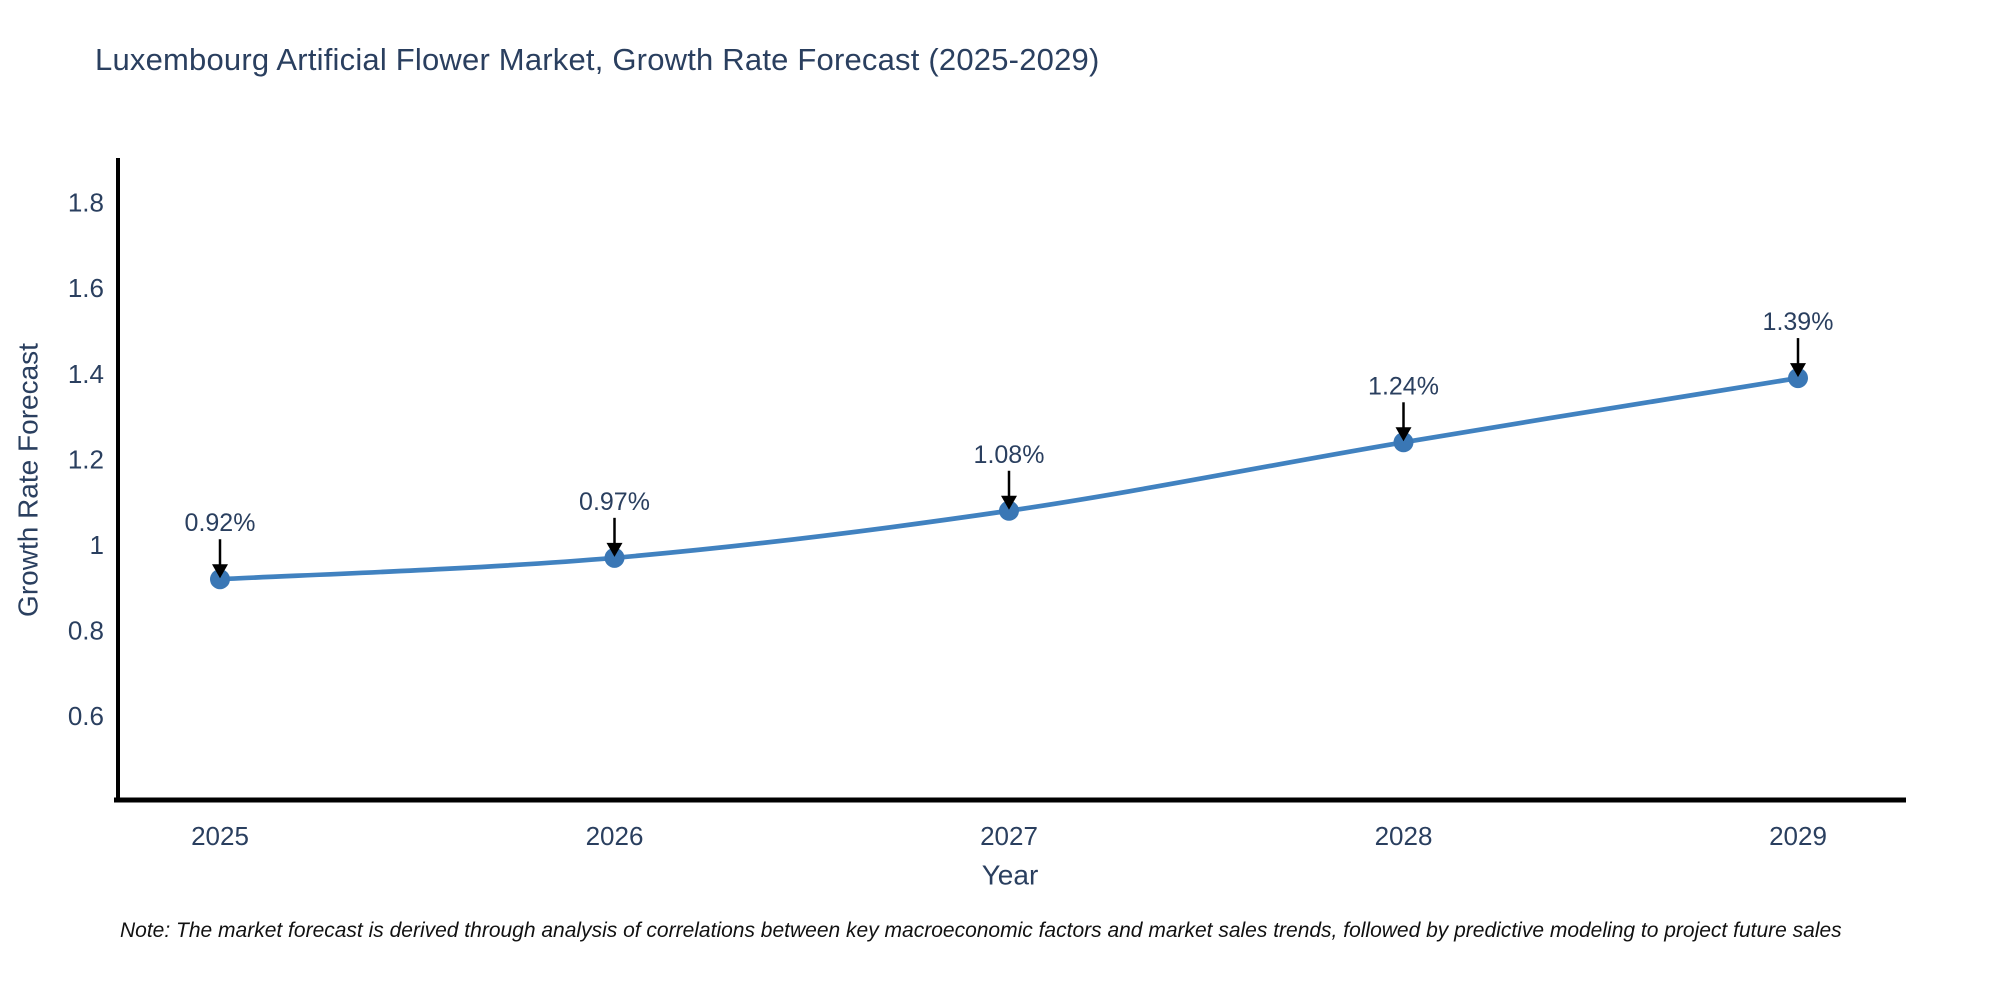  Describe the element at coordinates (86, 374) in the screenshot. I see `y-tick-label: 1.4` at that location.